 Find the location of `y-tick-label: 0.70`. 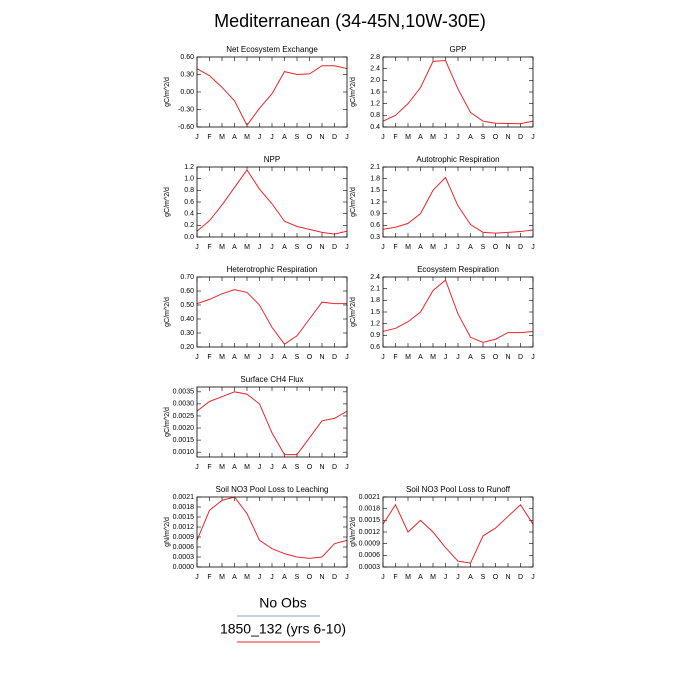

y-tick-label: 0.70 is located at coordinates (187, 277).